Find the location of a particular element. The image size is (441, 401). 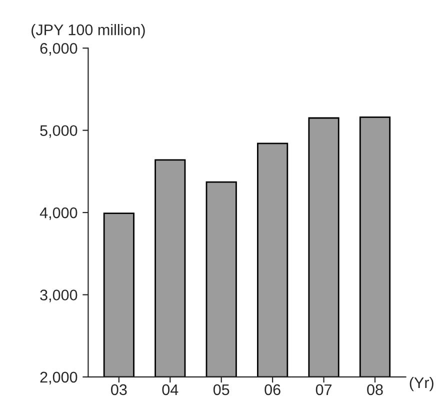

x-tick-label: 04 is located at coordinates (170, 390).